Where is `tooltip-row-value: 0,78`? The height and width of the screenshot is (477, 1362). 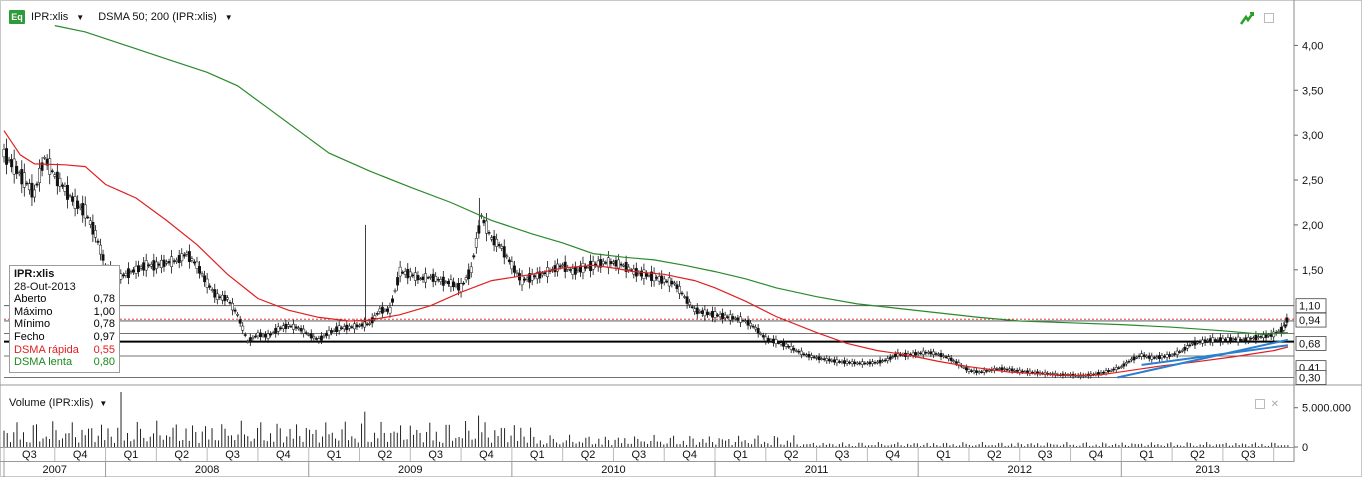 tooltip-row-value: 0,78 is located at coordinates (104, 299).